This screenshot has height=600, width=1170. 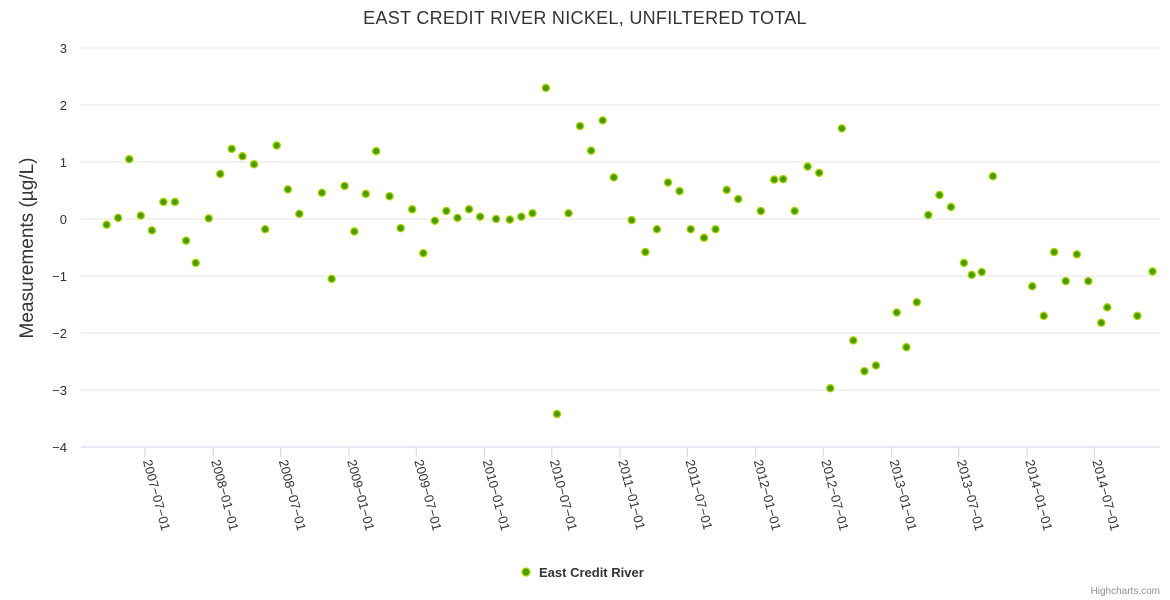 What do you see at coordinates (1038, 495) in the screenshot?
I see `x-tick-label: 2014−01−01` at bounding box center [1038, 495].